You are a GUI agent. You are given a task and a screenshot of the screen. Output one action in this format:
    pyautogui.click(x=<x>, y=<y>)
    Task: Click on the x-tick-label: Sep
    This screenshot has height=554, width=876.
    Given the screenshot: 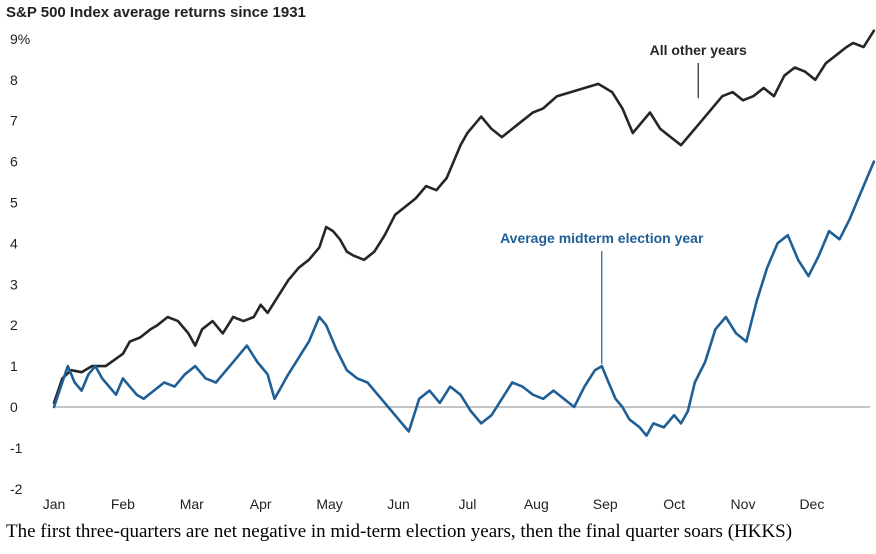 What is the action you would take?
    pyautogui.click(x=605, y=504)
    